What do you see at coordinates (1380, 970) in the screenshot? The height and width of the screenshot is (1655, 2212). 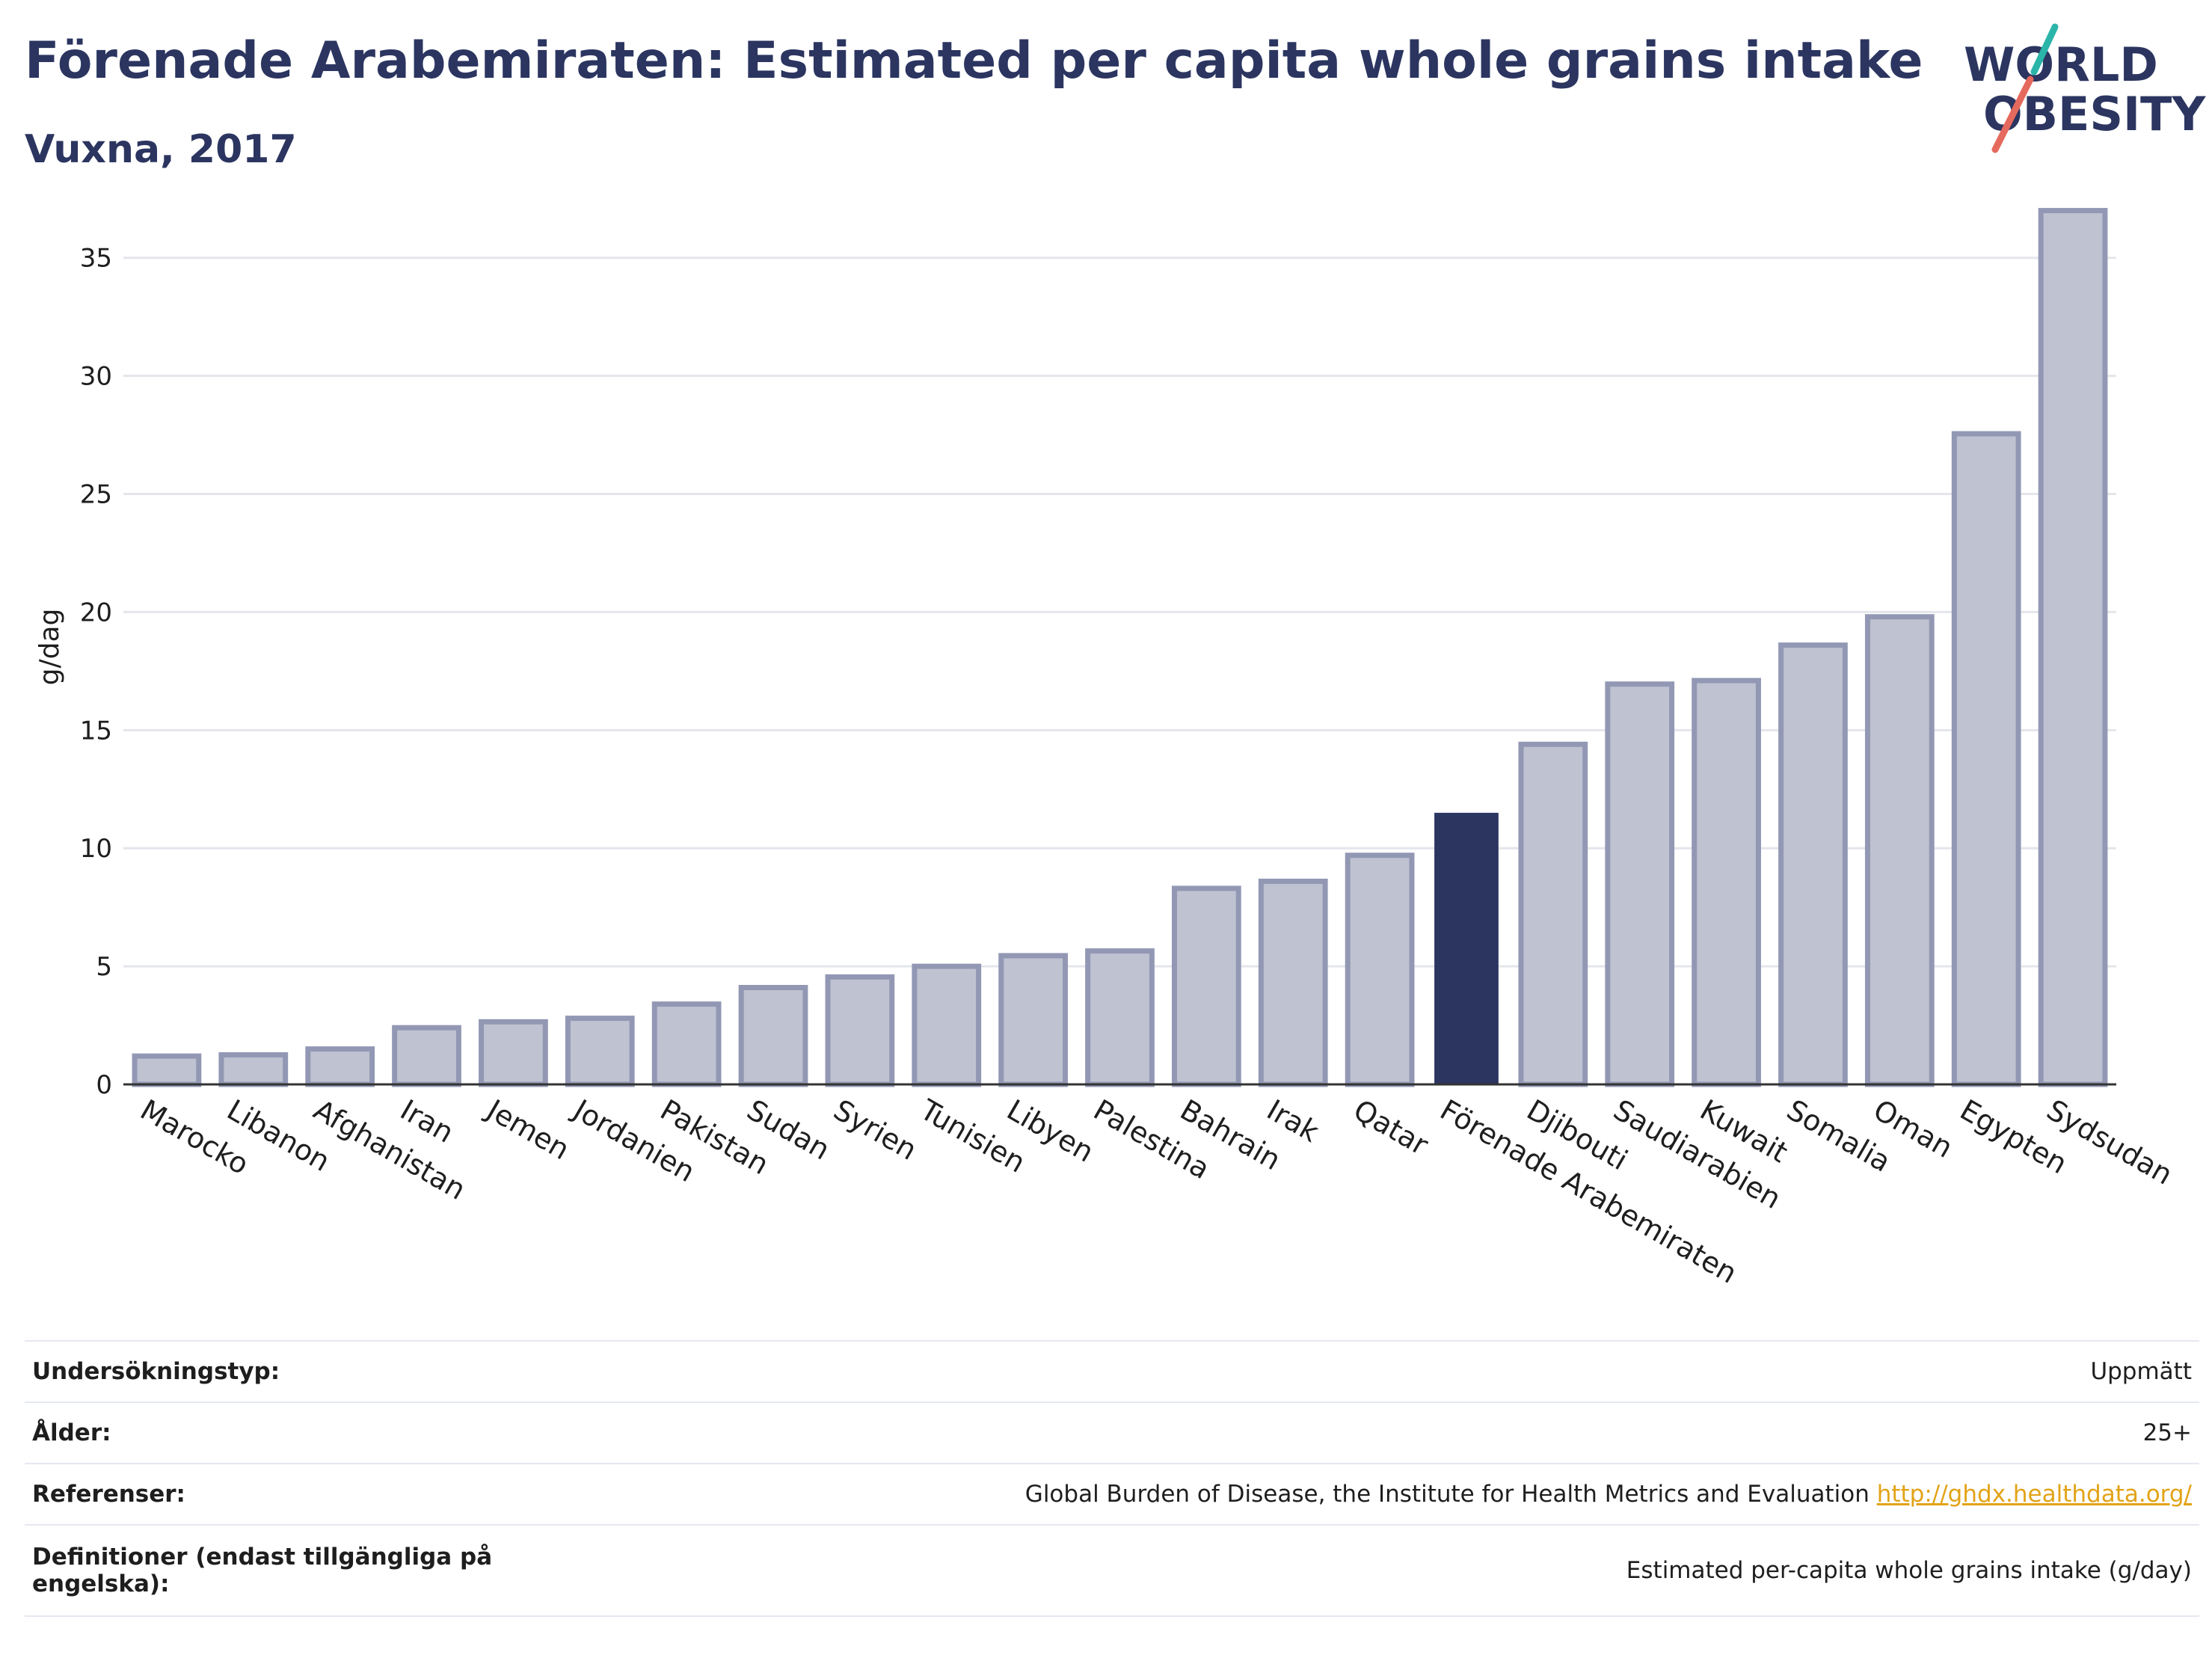 I see `bar-qatar` at bounding box center [1380, 970].